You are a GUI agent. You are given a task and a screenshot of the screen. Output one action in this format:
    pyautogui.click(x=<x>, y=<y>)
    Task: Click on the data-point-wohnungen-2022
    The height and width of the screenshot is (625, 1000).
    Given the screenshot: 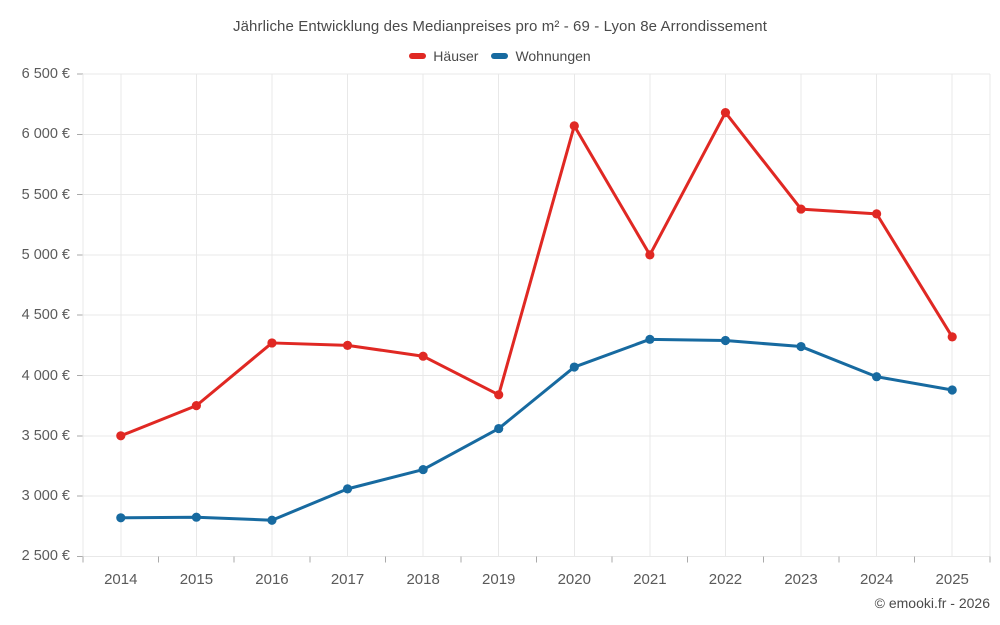 What is the action you would take?
    pyautogui.click(x=725, y=340)
    